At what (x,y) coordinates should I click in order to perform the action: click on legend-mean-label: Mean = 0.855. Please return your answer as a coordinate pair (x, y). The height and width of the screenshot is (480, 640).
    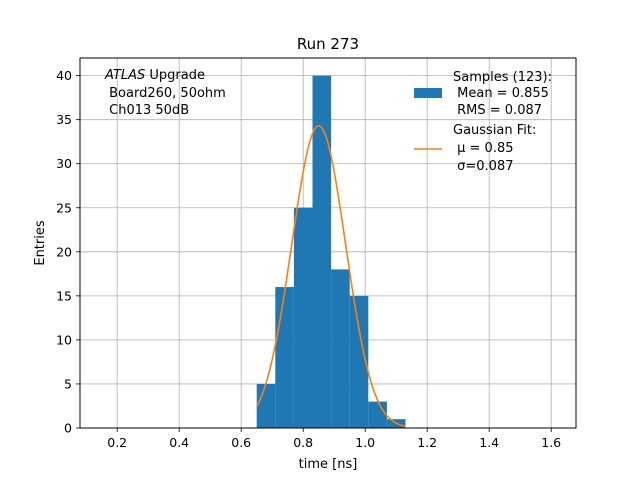
    Looking at the image, I should click on (501, 93).